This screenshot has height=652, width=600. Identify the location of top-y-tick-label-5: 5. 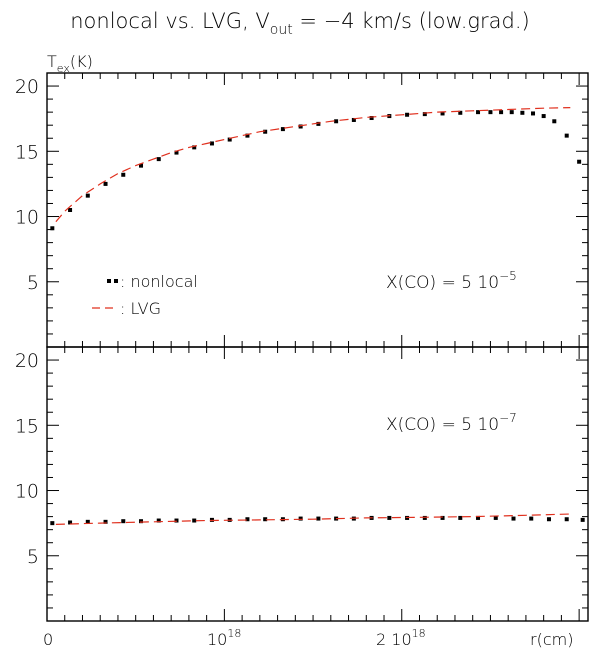
(33, 283).